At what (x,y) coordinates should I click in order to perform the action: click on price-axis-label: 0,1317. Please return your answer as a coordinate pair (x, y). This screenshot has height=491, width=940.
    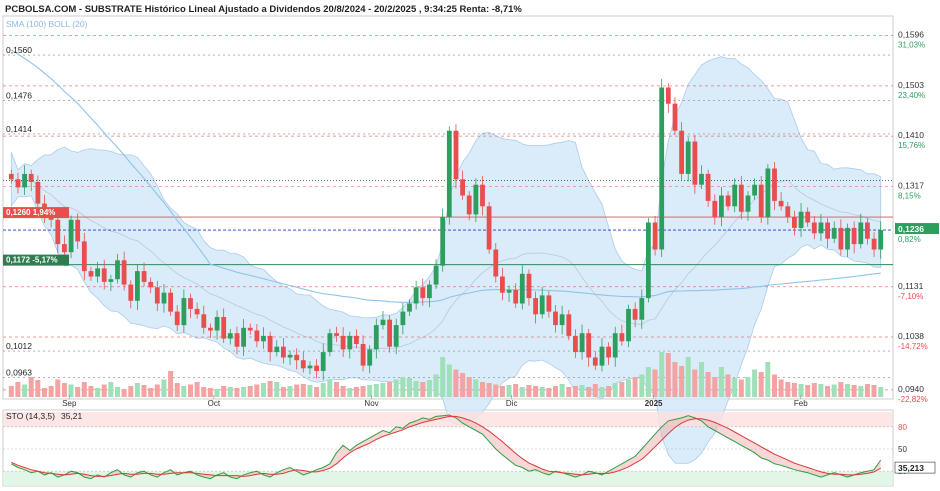
    Looking at the image, I should click on (911, 185).